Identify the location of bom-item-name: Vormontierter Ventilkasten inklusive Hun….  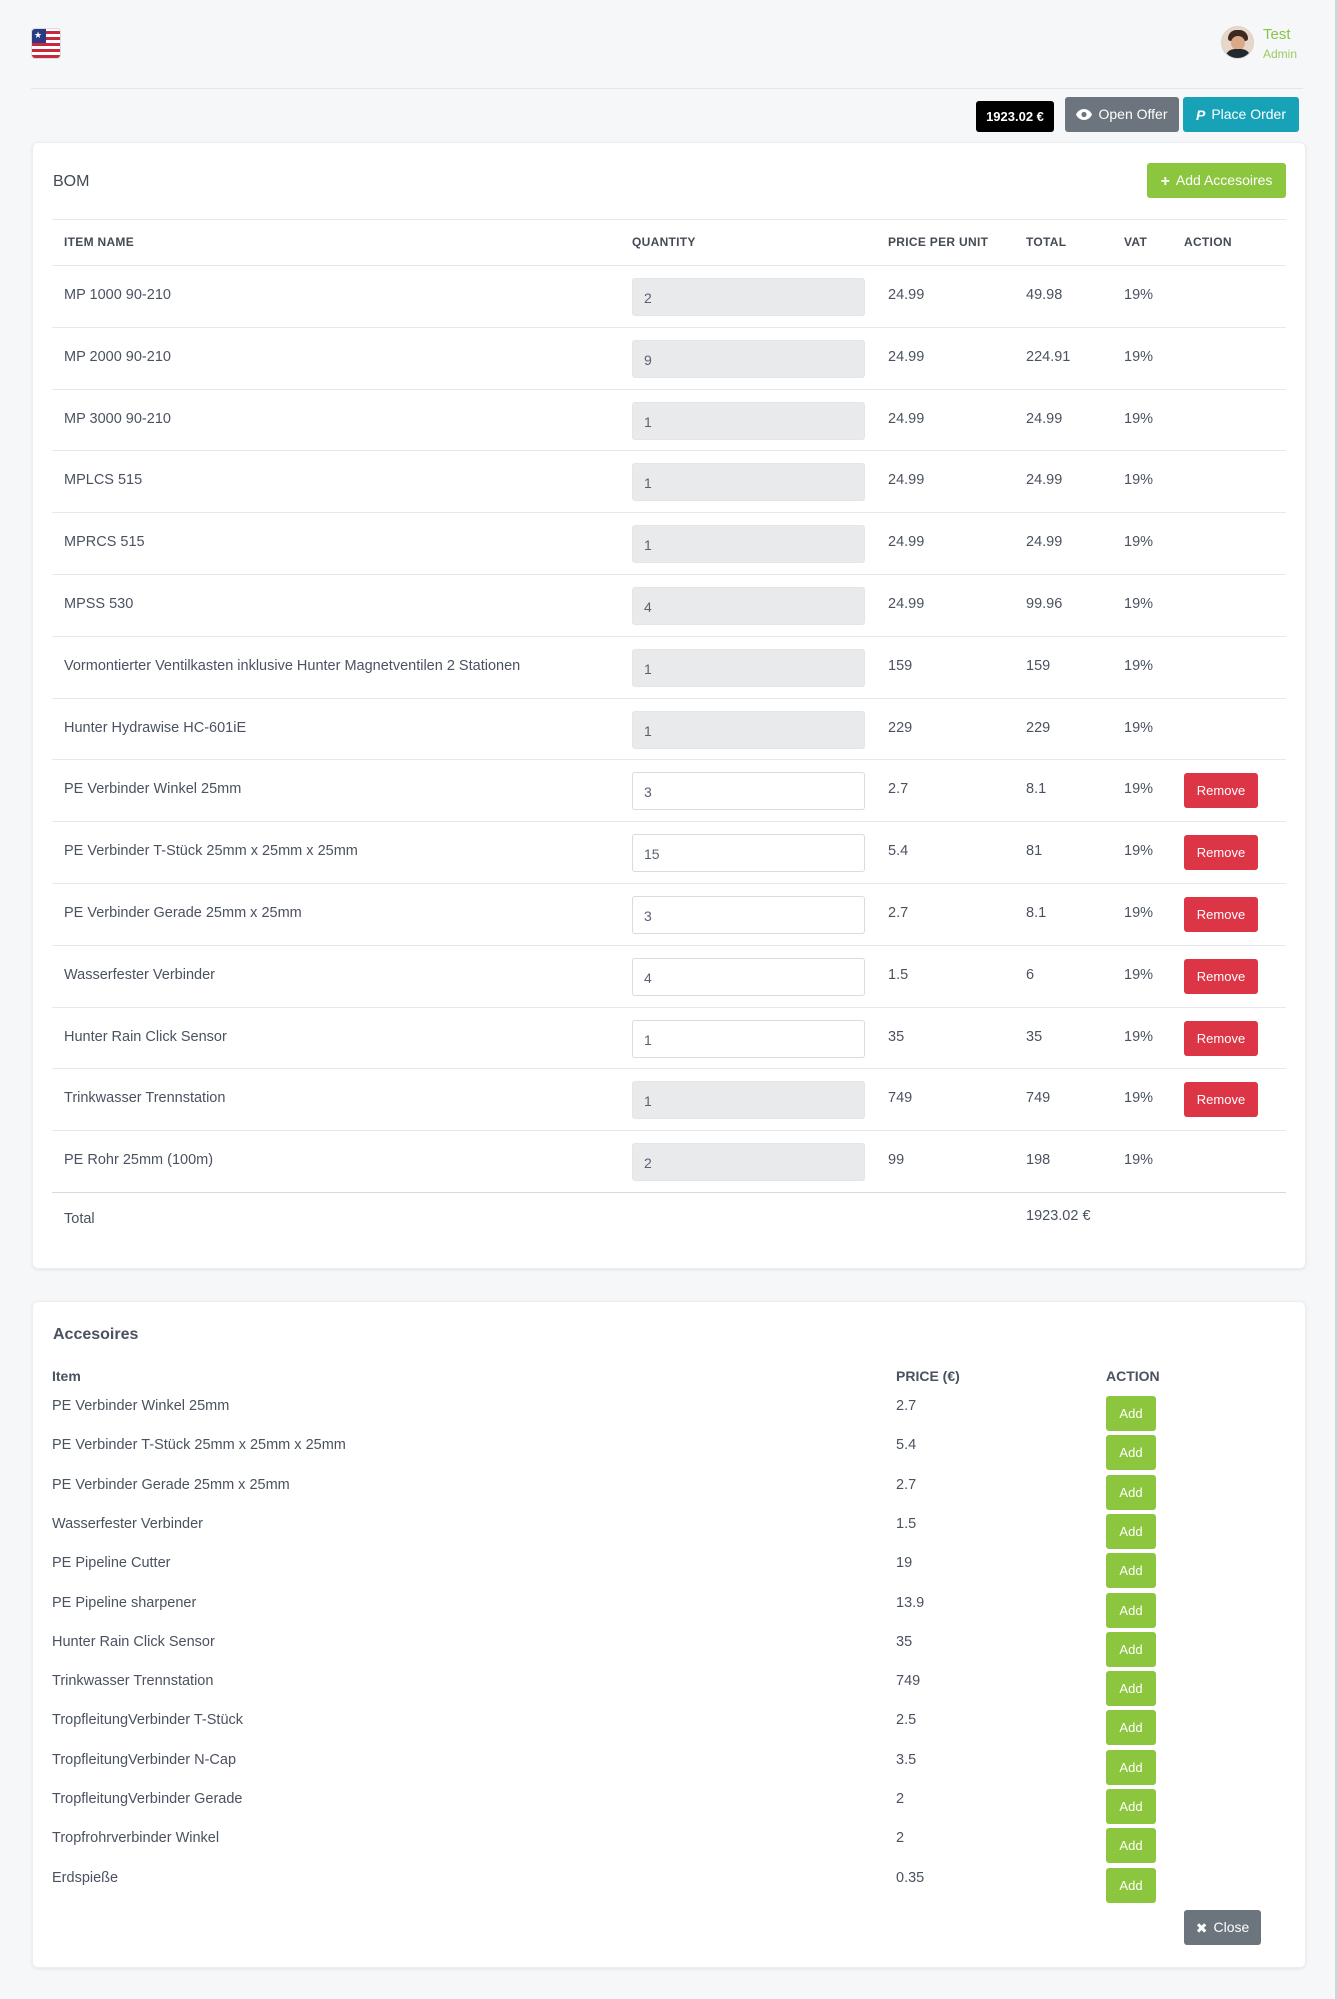
(292, 666).